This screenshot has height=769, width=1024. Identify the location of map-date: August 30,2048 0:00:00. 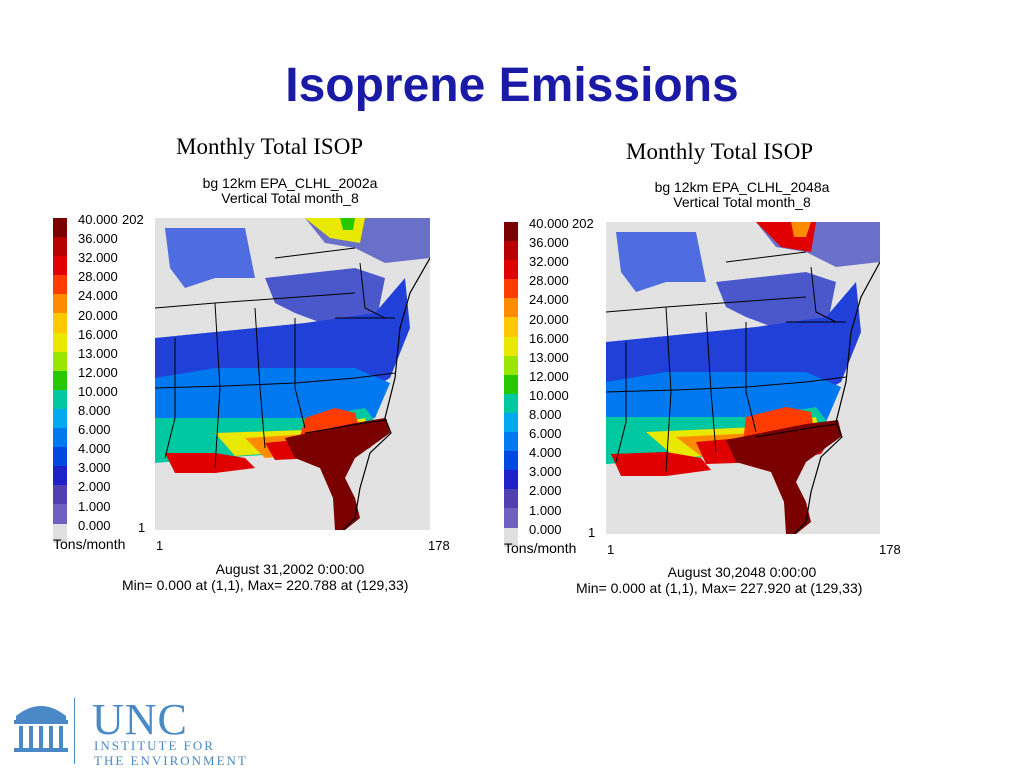
(742, 572).